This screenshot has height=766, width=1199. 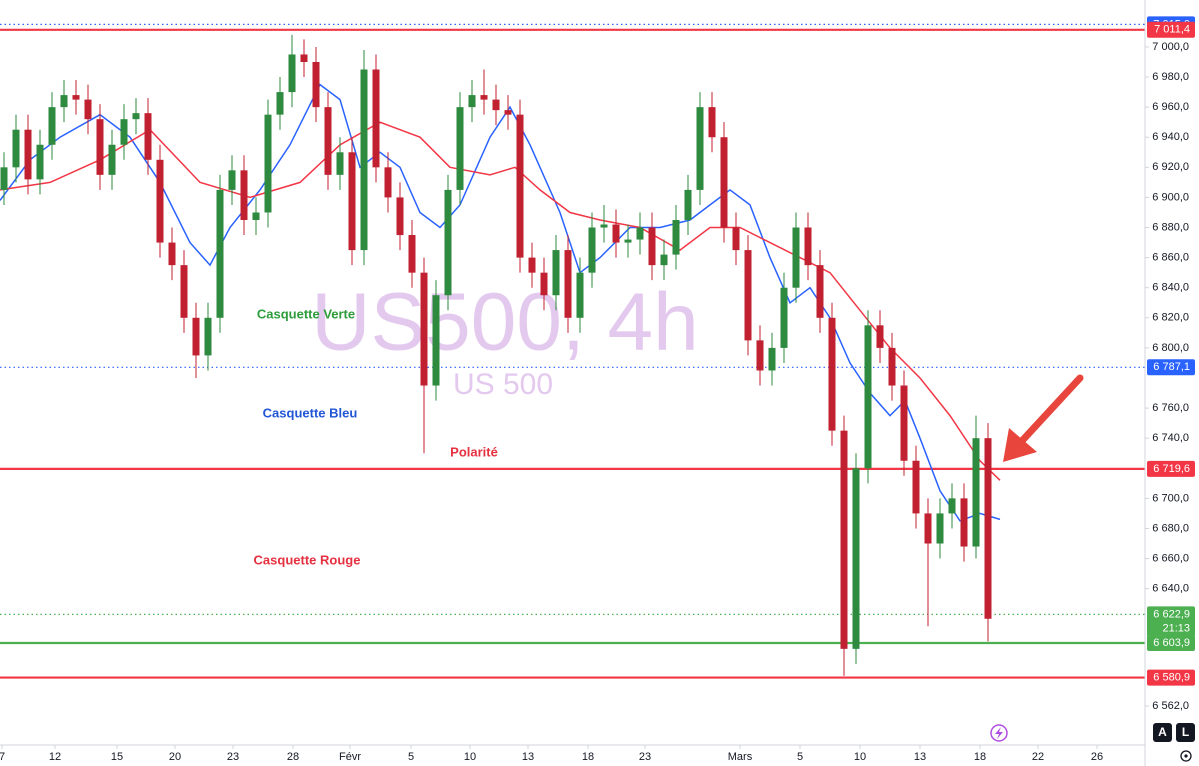 I want to click on y-tick-label: 6 660,0, so click(x=1170, y=558).